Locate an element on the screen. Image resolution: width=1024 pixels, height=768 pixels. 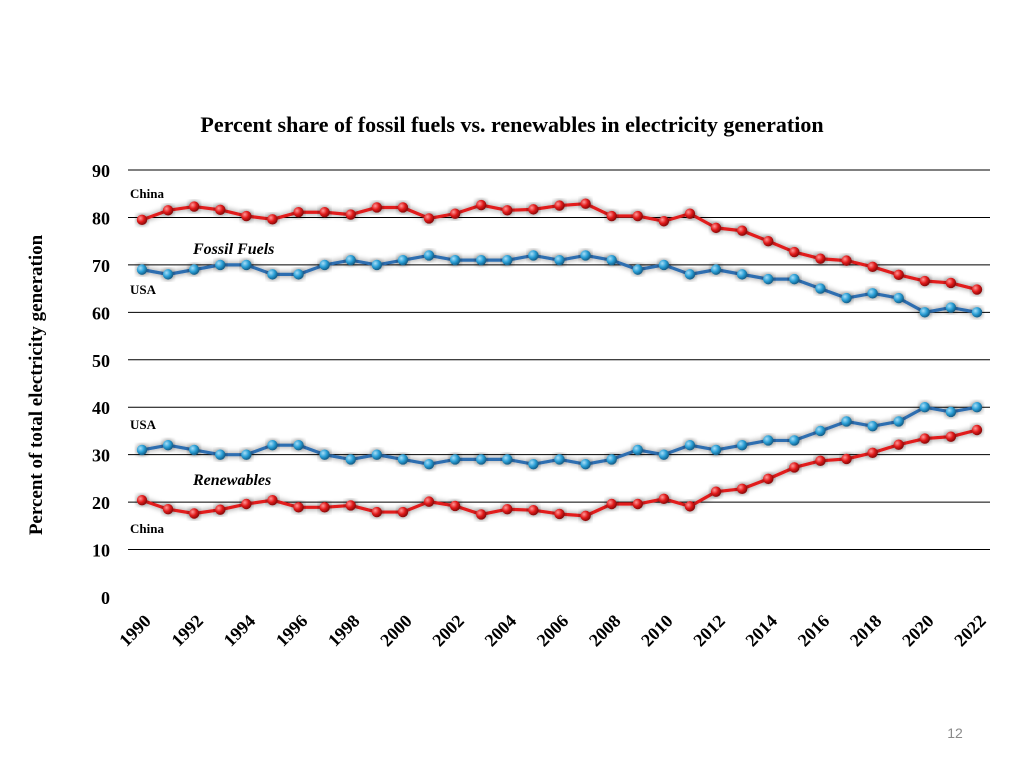
series-china-fossil-fuels is located at coordinates (559, 246).